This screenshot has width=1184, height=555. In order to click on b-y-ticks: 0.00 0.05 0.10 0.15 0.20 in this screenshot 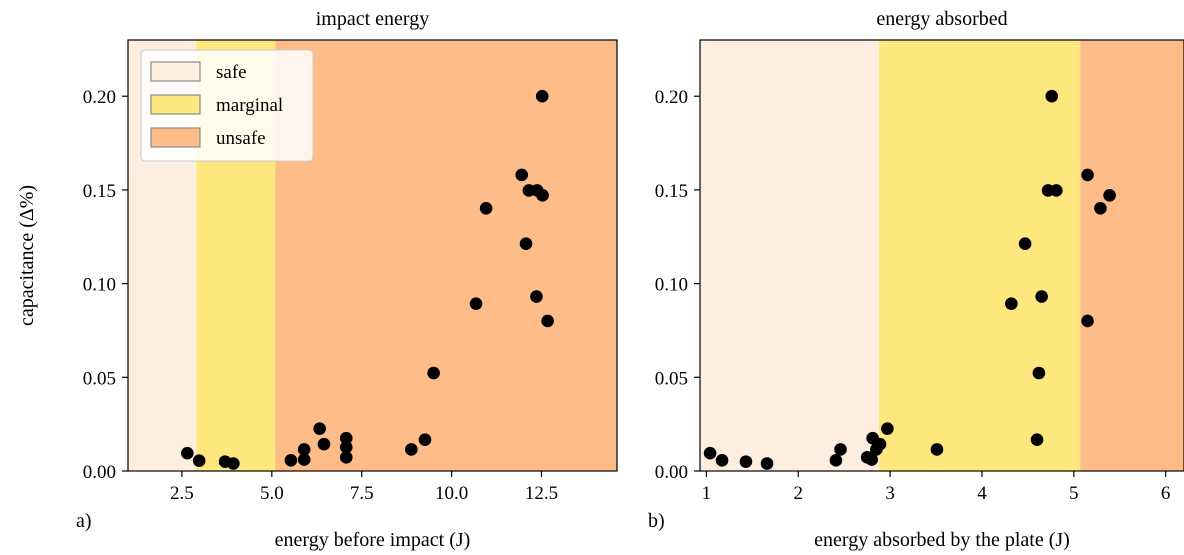, I will do `click(677, 285)`.